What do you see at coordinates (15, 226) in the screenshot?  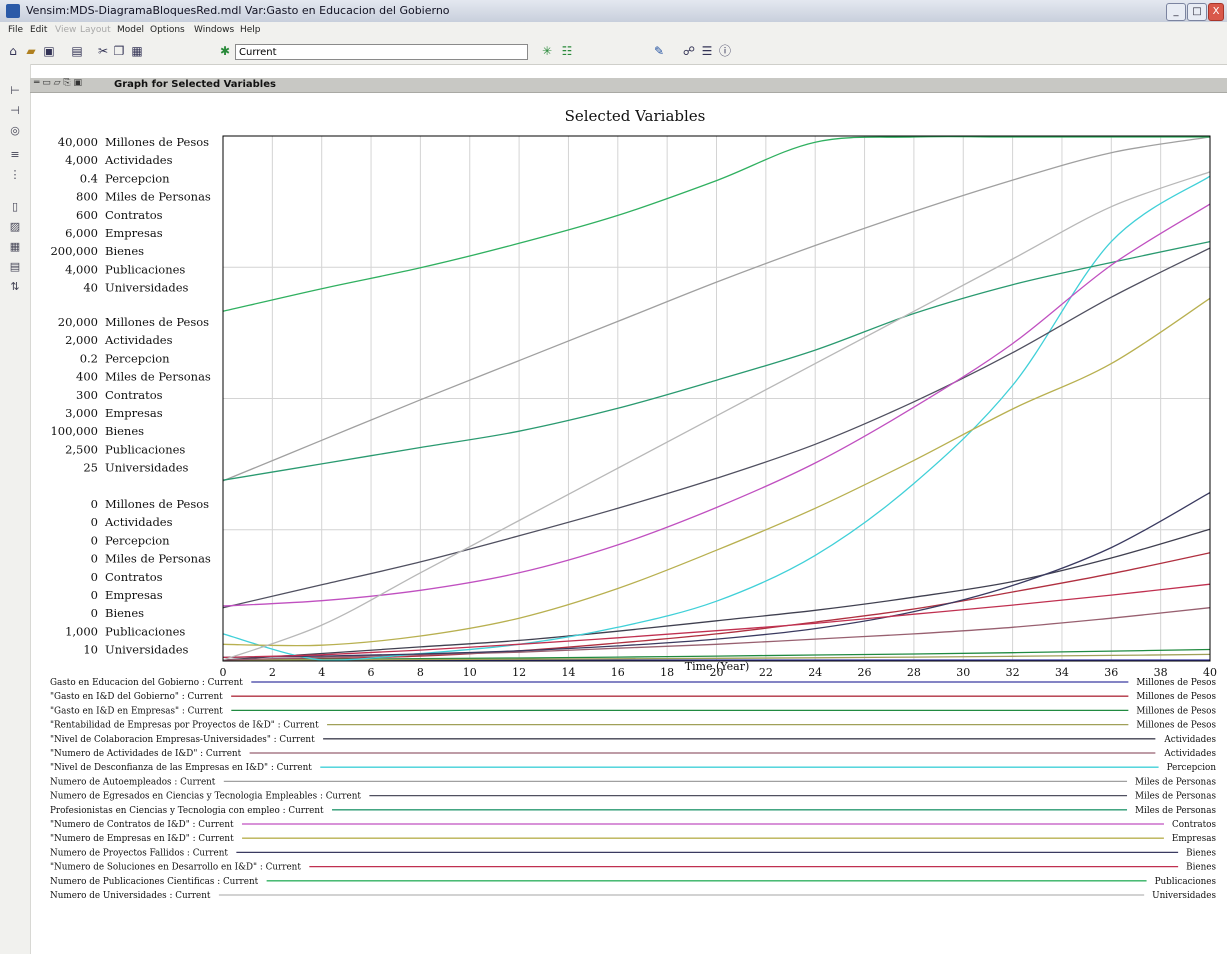 I see `strip-graph-icon: ▨` at bounding box center [15, 226].